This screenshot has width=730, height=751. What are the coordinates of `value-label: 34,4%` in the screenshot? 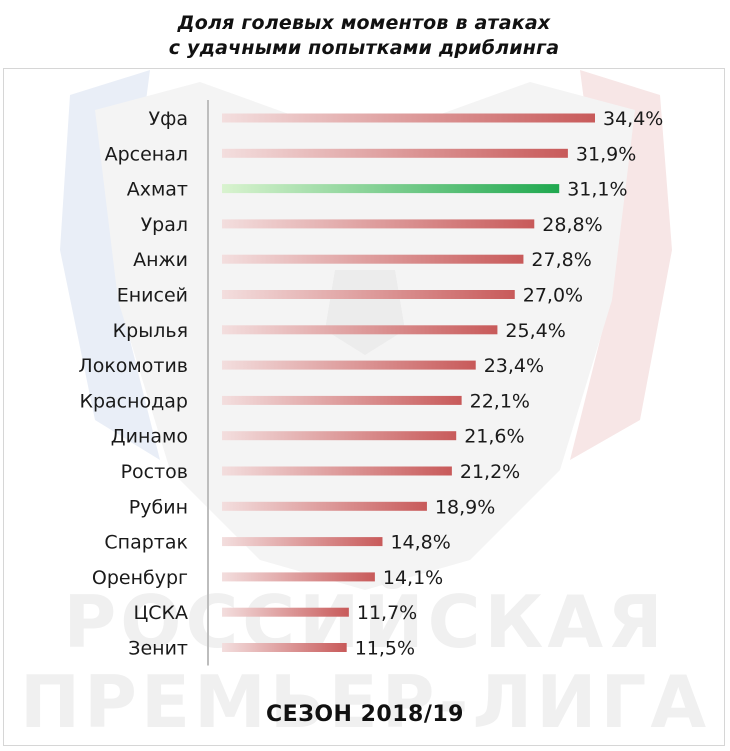 It's located at (633, 119).